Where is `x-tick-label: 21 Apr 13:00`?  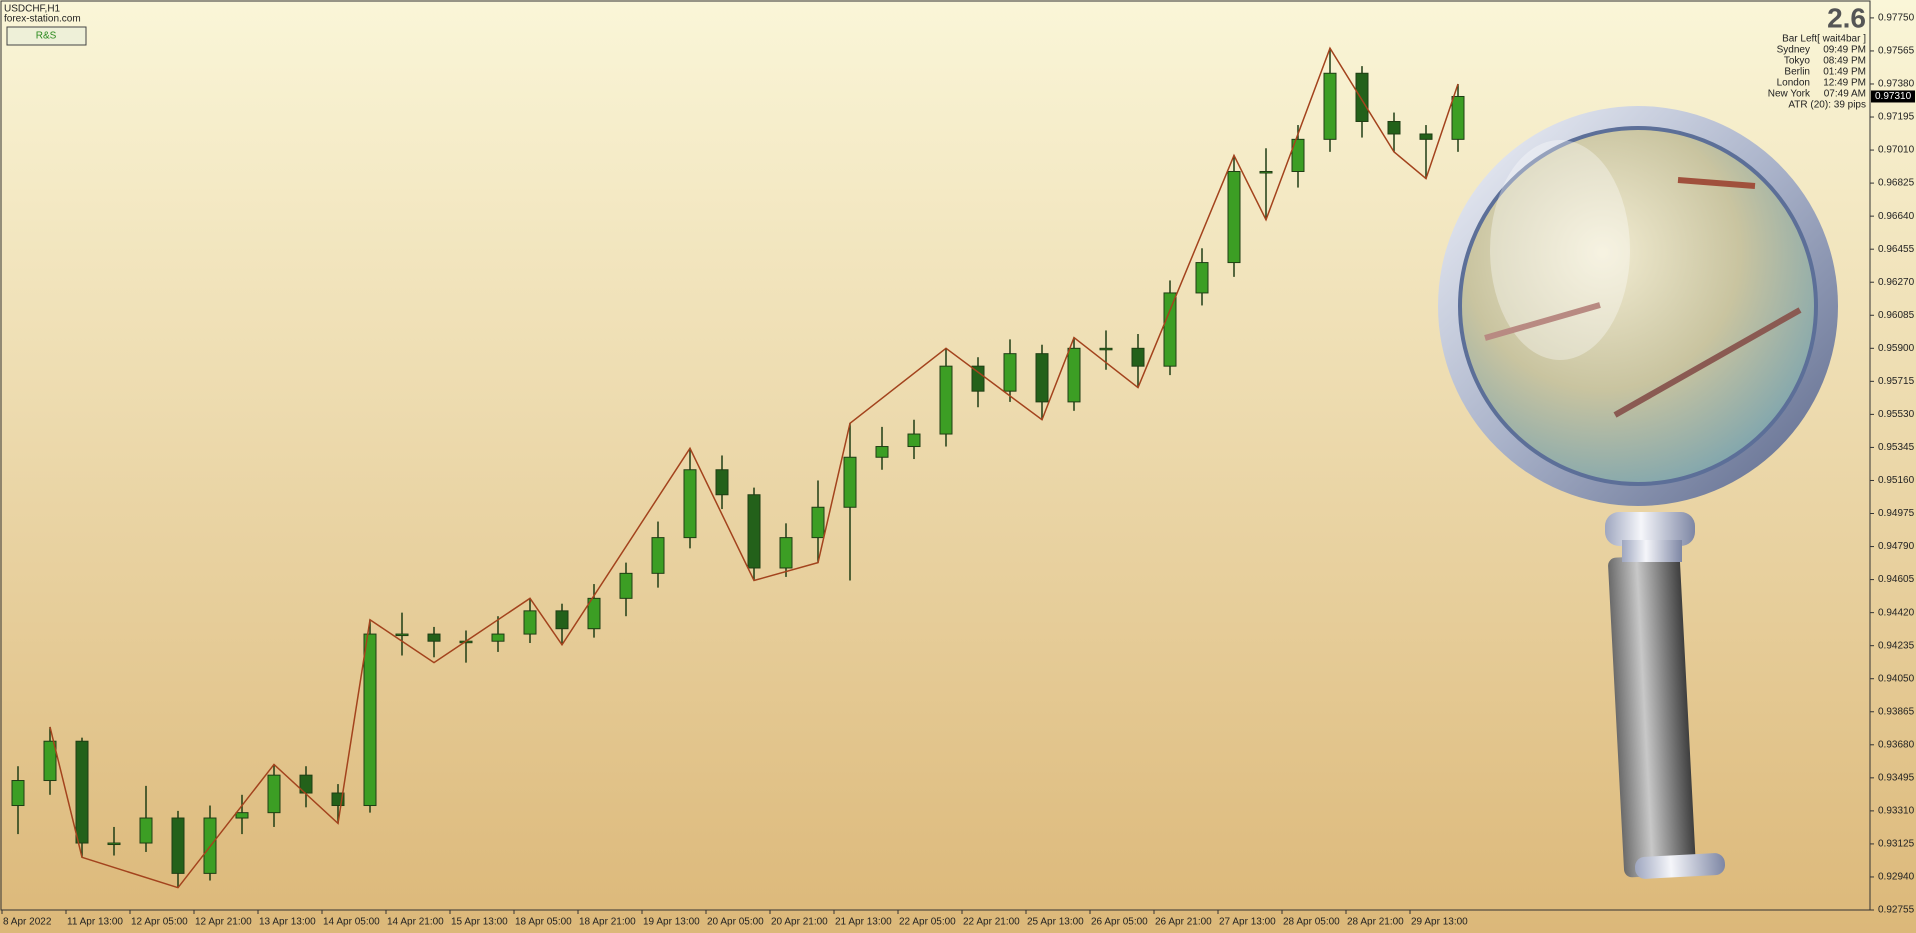
x-tick-label: 21 Apr 13:00 is located at coordinates (863, 922).